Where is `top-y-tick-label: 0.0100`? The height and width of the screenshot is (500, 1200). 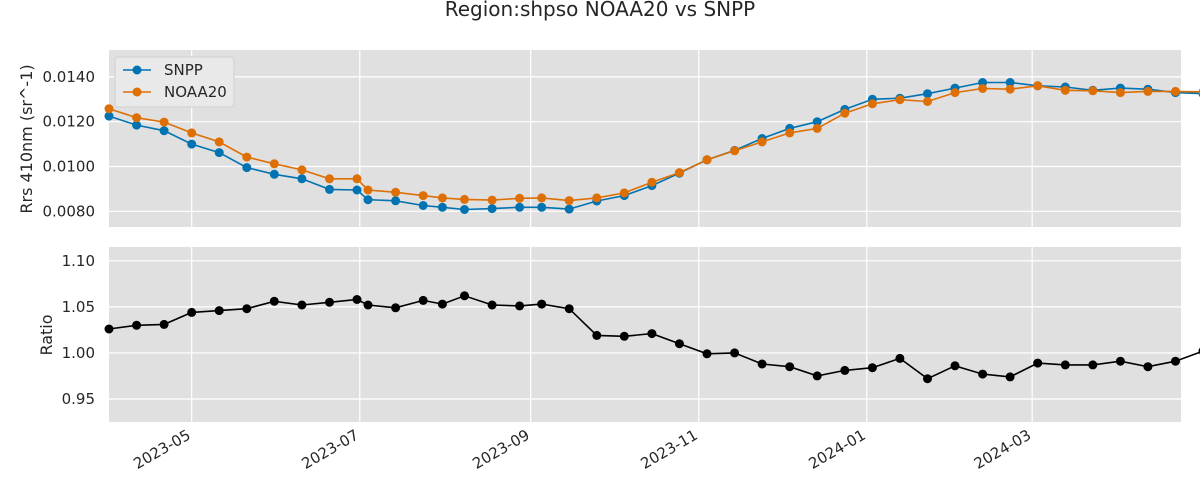 top-y-tick-label: 0.0100 is located at coordinates (69, 167).